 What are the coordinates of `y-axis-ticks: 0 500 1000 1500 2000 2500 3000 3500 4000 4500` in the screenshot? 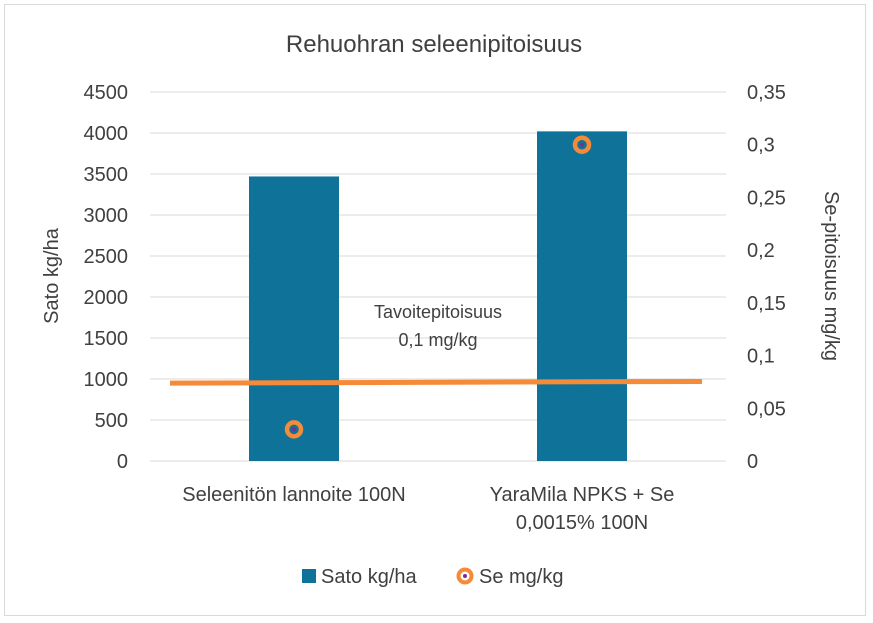 It's located at (106, 277).